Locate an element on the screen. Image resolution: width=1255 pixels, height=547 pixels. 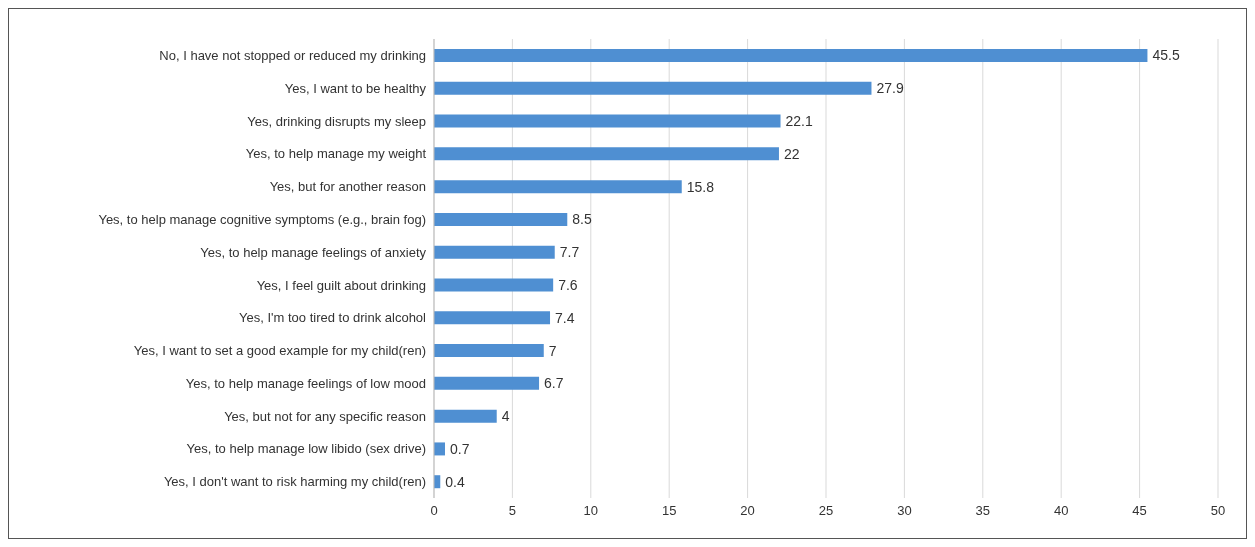
x-tick-label: 10 is located at coordinates (591, 511).